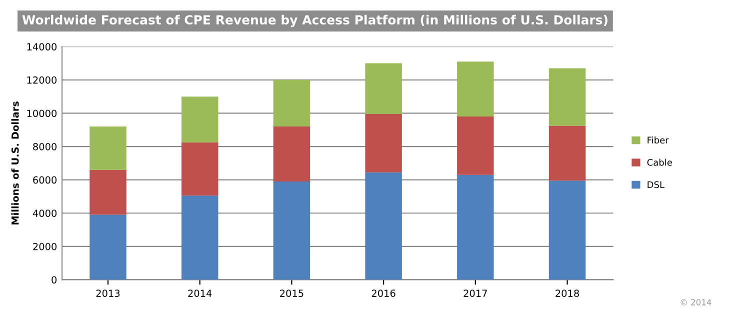  Describe the element at coordinates (384, 293) in the screenshot. I see `x-tick-label: 2016` at that location.